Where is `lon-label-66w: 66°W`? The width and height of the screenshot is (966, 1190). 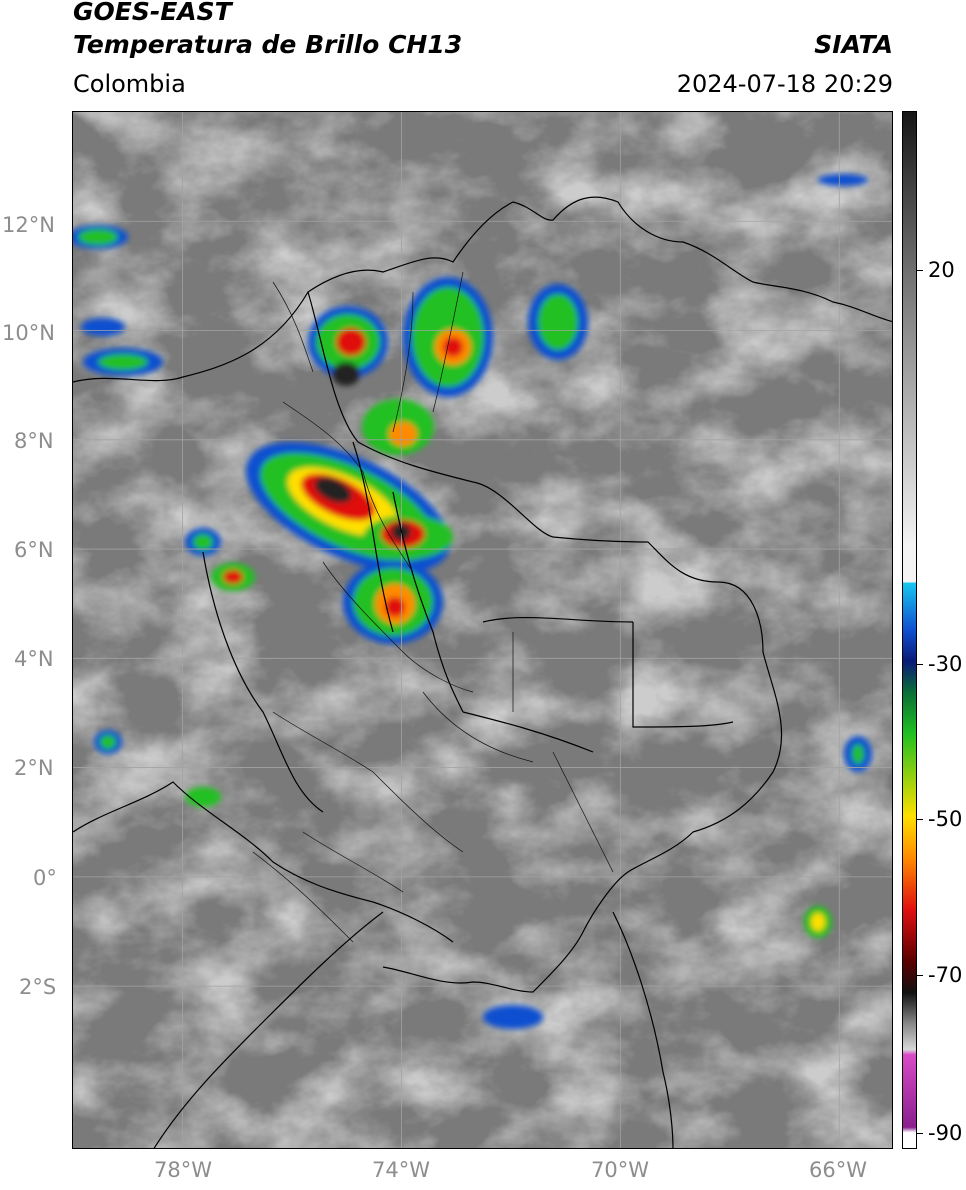
lon-label-66w: 66°W is located at coordinates (838, 1170).